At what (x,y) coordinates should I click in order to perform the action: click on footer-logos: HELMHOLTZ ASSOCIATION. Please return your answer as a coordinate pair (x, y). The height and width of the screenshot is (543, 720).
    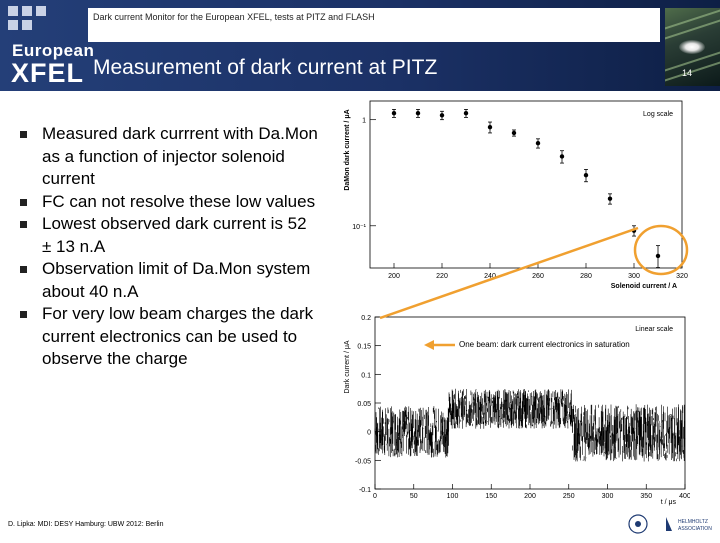
    Looking at the image, I should click on (673, 526).